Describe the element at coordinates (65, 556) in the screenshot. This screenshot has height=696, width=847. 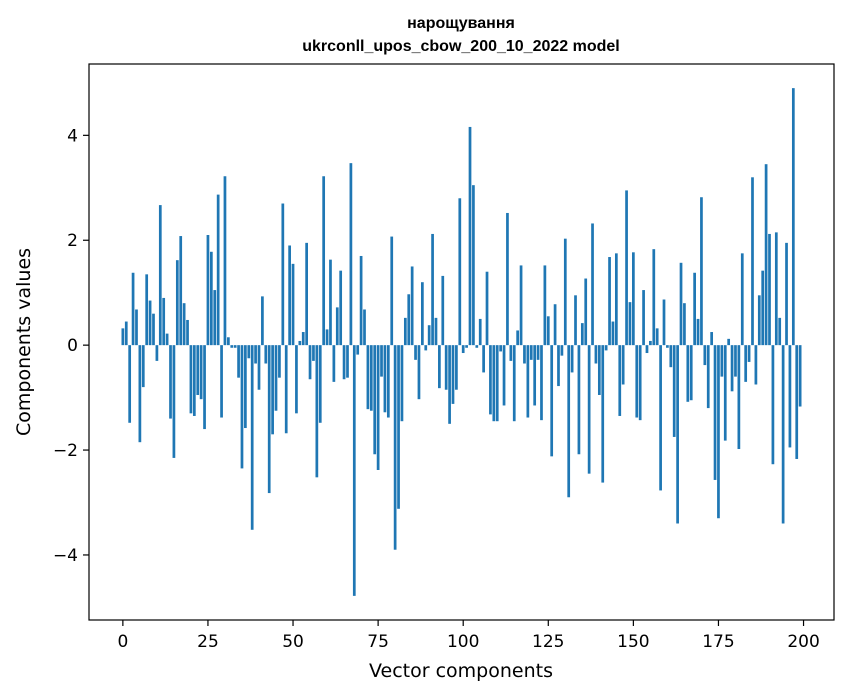
I see `y-tick-label: −4` at that location.